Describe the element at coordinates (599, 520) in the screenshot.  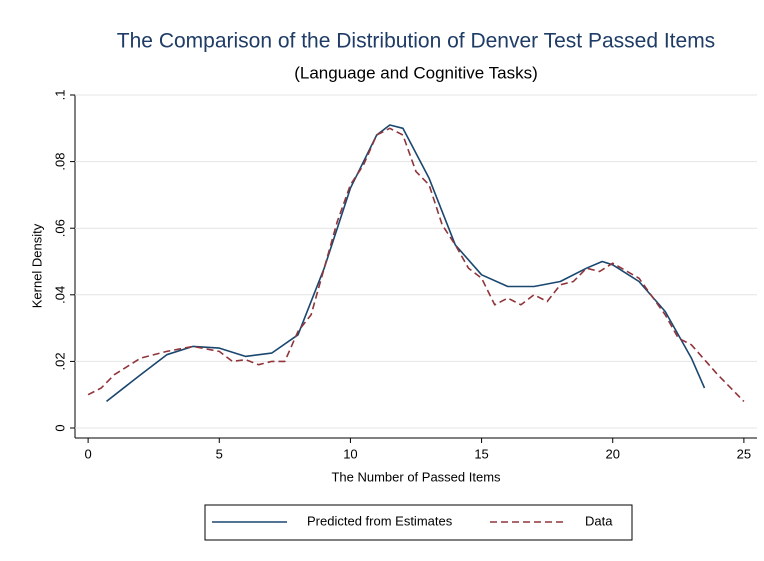
I see `legend-label: Data` at that location.